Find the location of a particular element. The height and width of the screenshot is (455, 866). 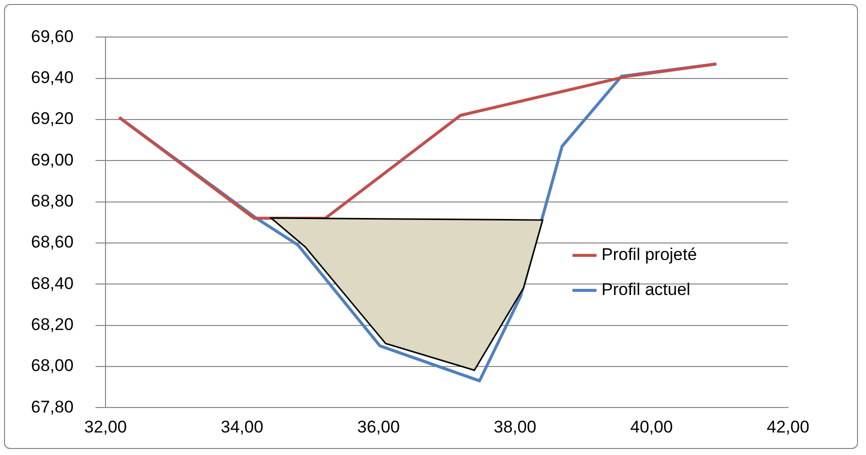

x-tick-label: 34,00 is located at coordinates (242, 426).